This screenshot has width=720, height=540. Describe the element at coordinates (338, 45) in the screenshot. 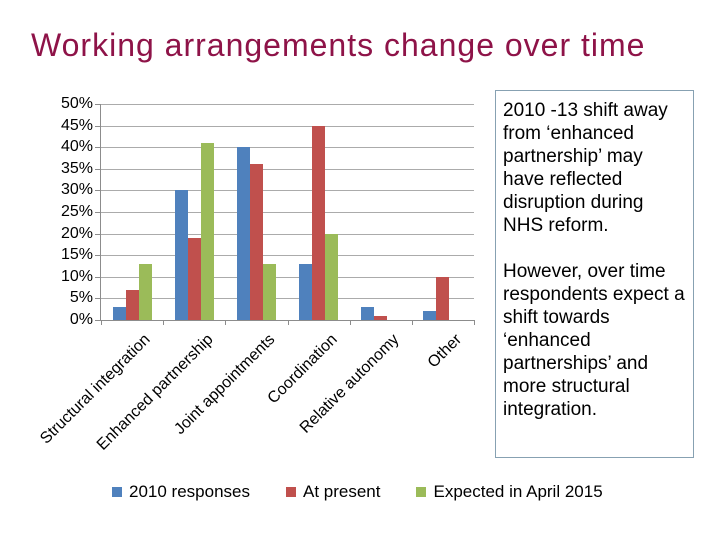

I see `slide-title: Working arrangements change over time` at that location.